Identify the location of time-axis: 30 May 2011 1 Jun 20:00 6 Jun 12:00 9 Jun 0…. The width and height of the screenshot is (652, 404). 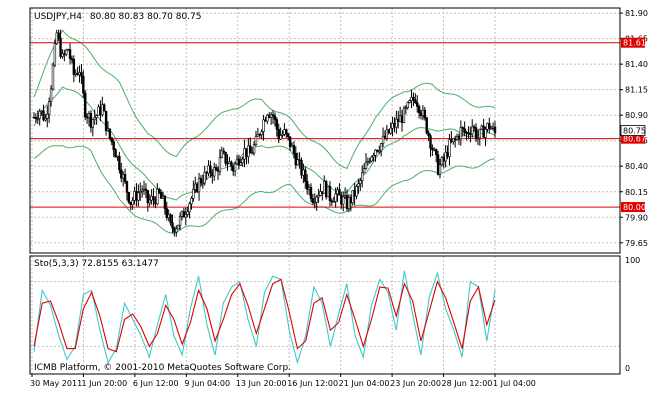
(283, 381).